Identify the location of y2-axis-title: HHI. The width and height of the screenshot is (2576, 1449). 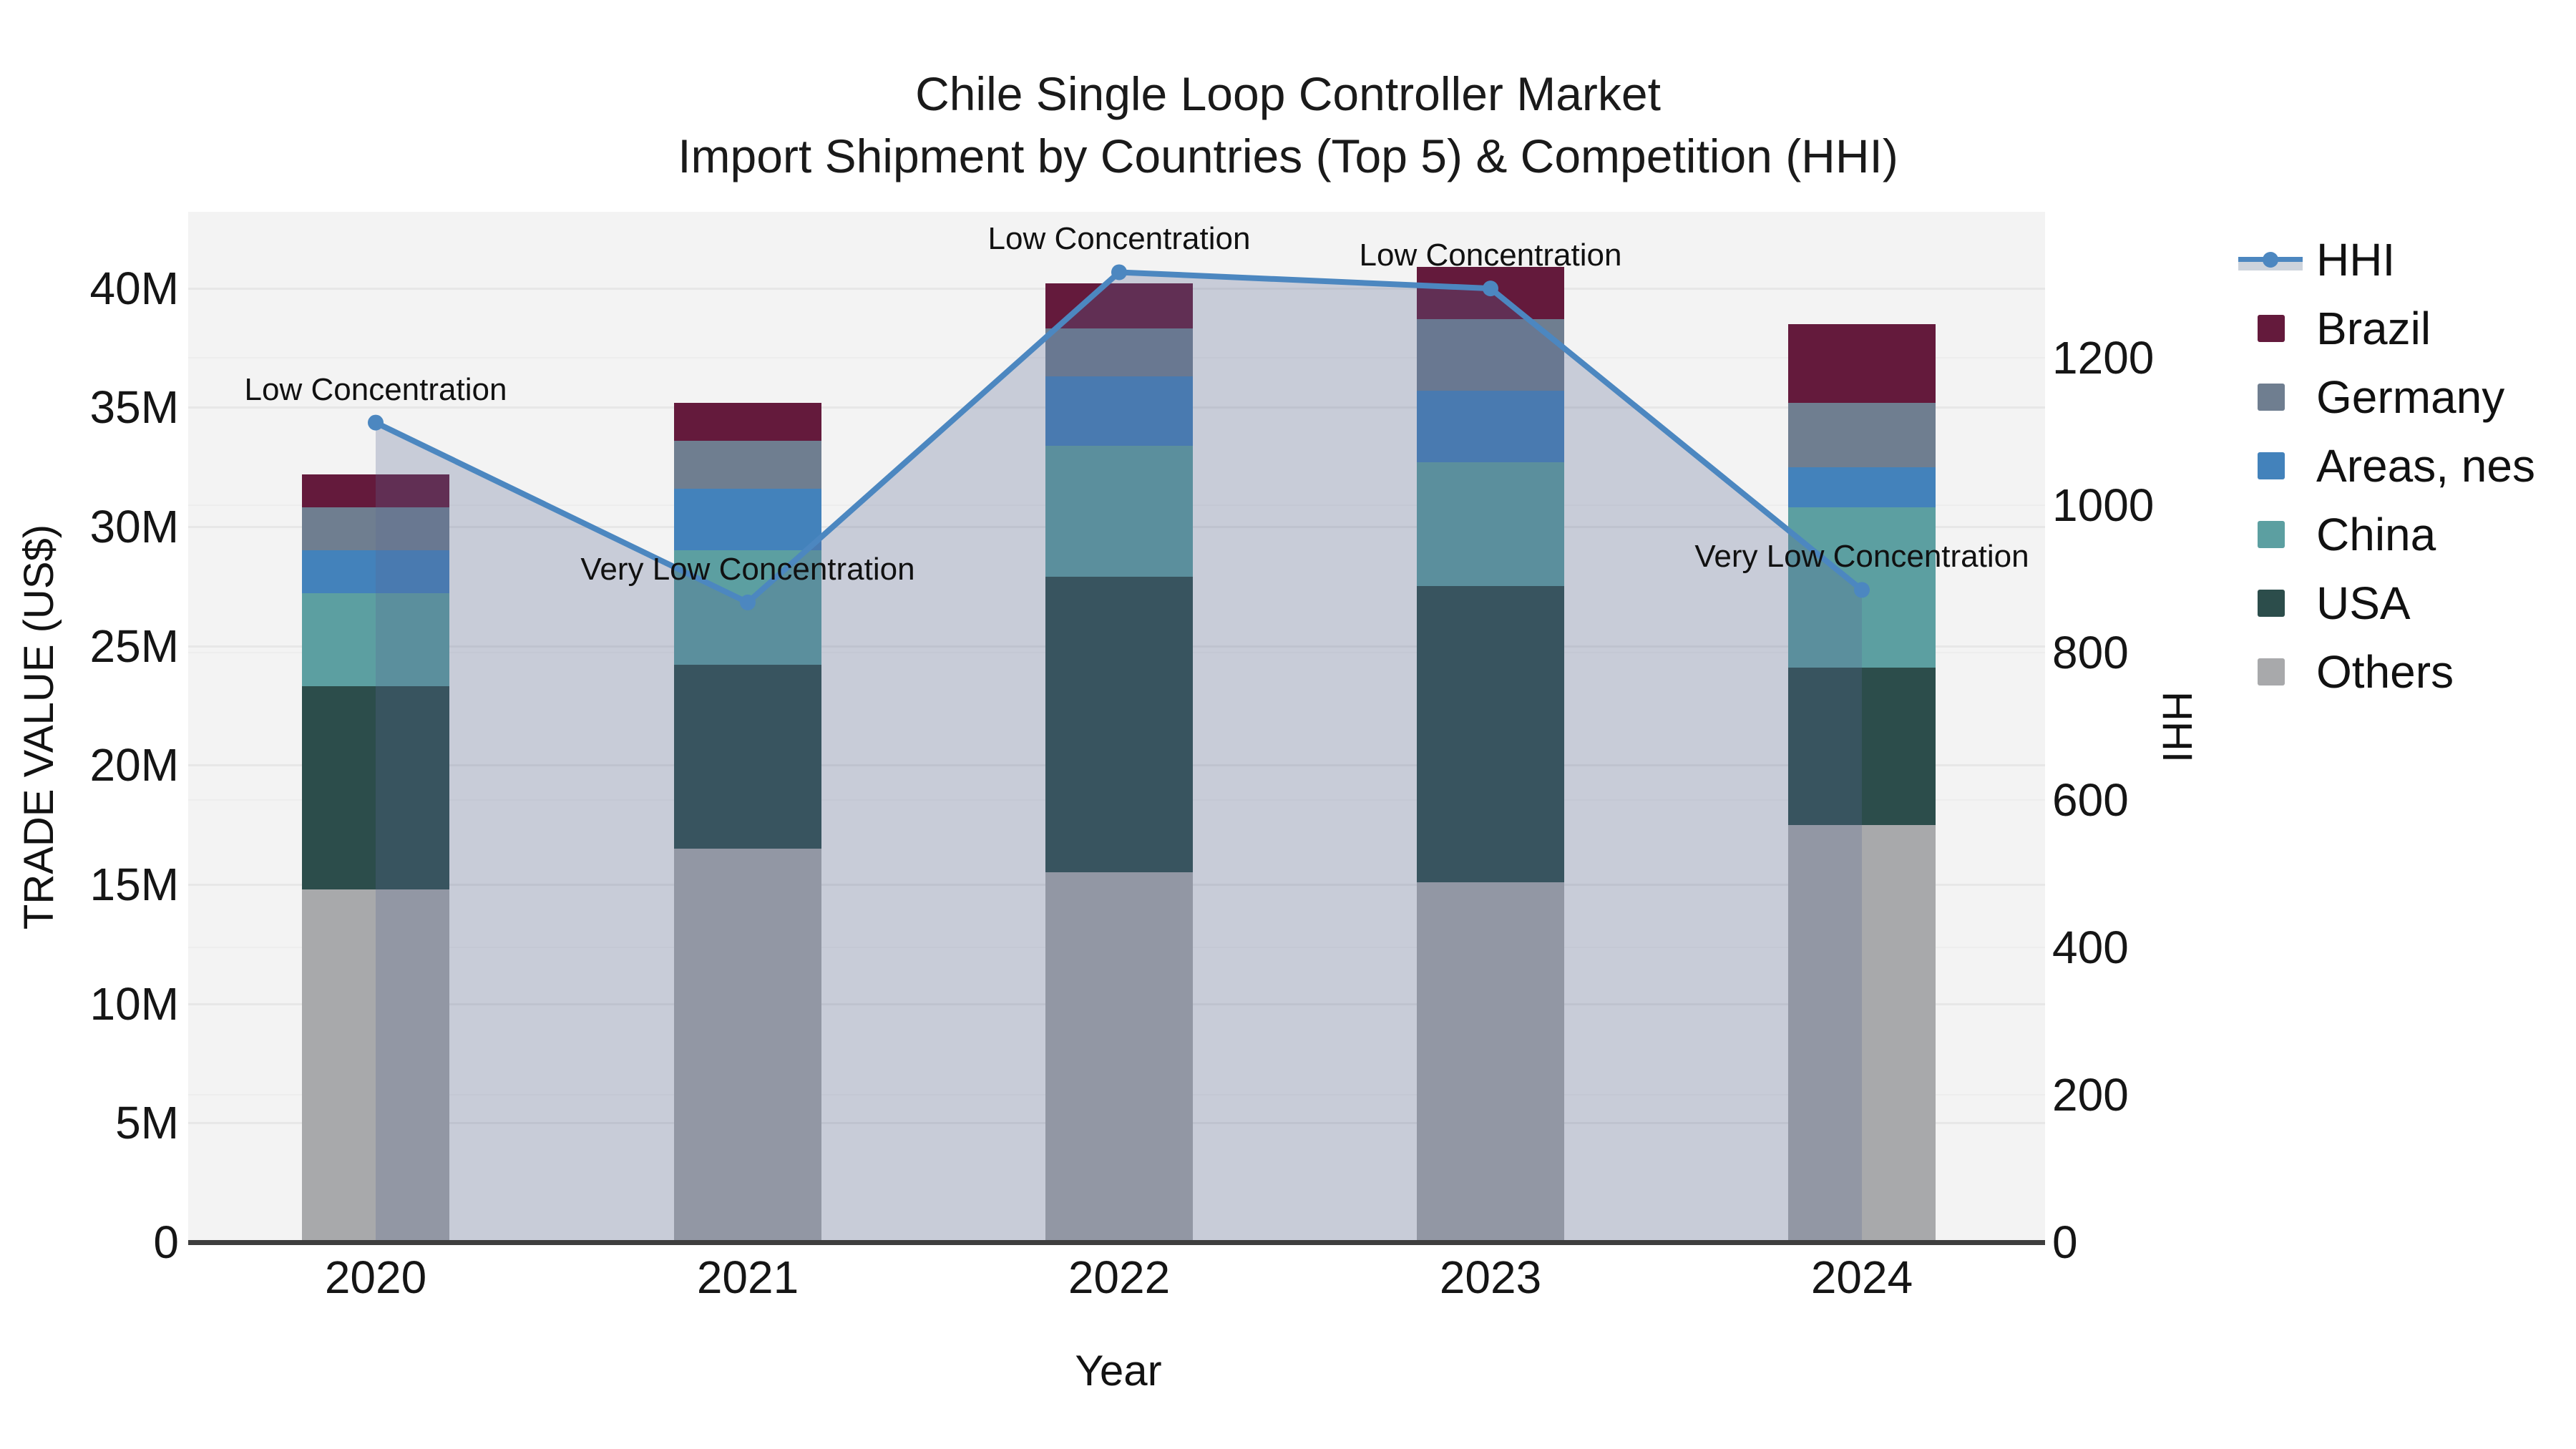
(2177, 727).